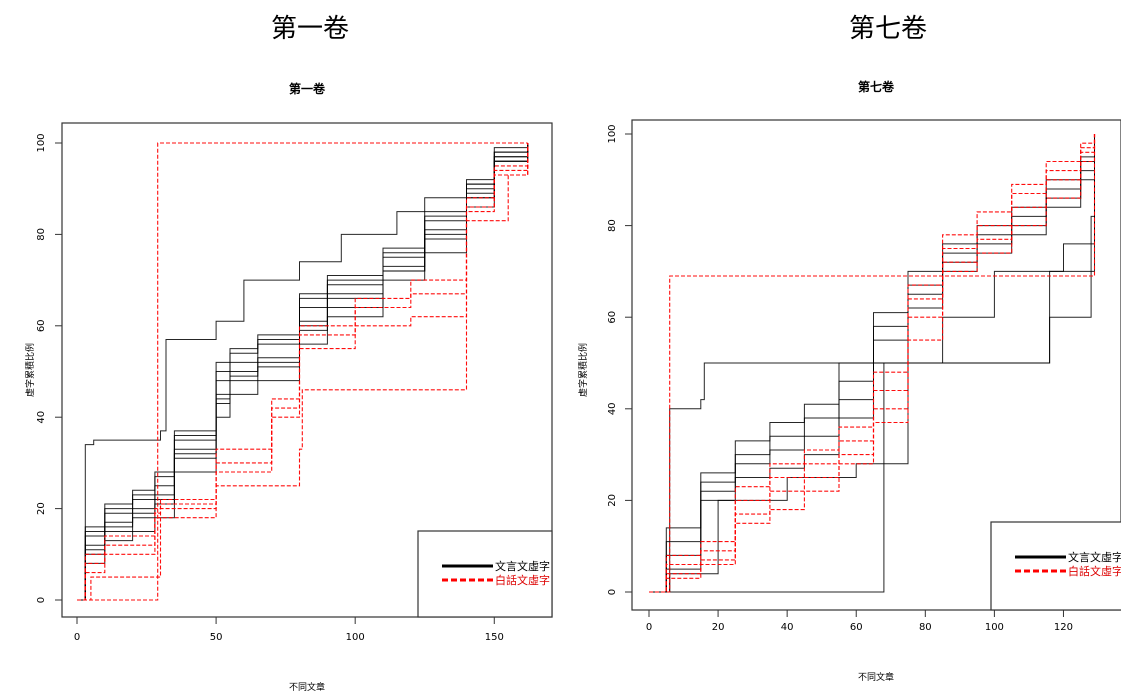  What do you see at coordinates (41, 417) in the screenshot?
I see `chart1-y-tick-label: 40` at bounding box center [41, 417].